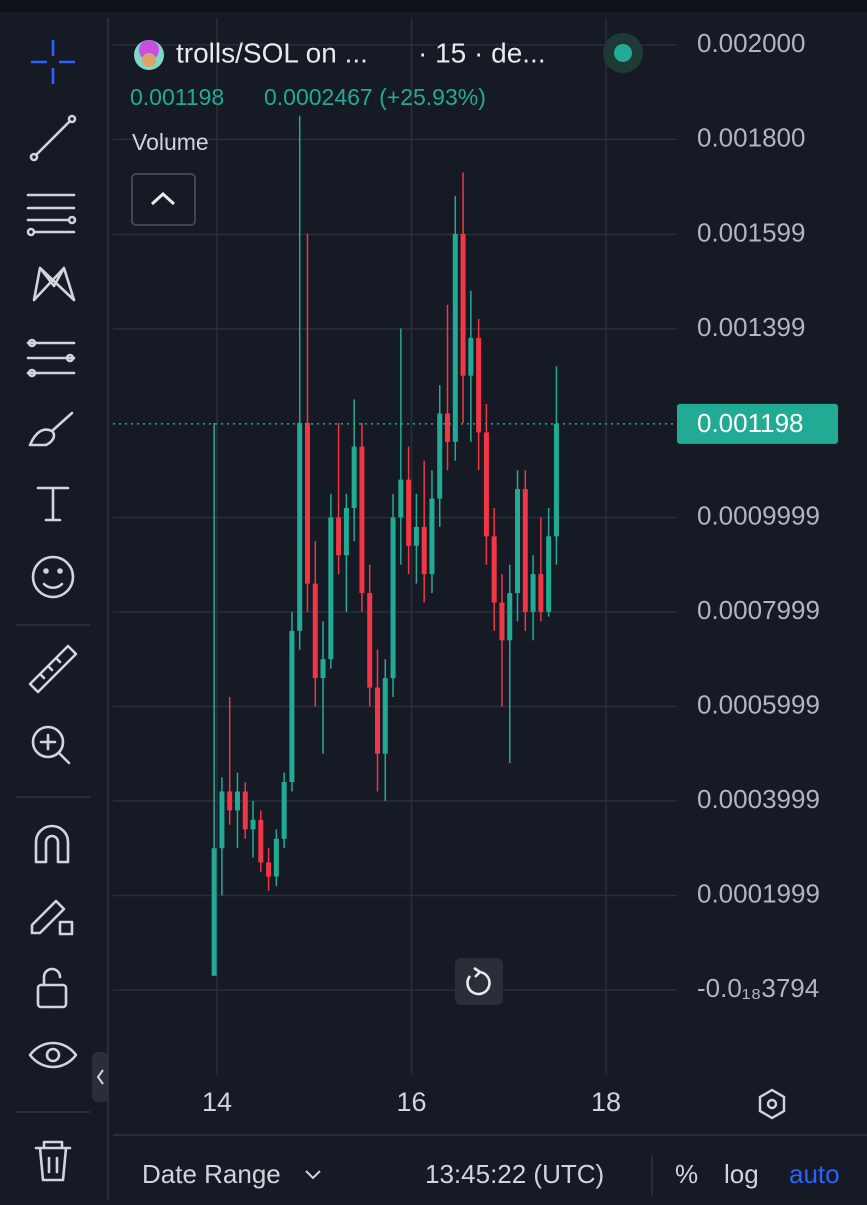  I want to click on top-strip, so click(433, 6).